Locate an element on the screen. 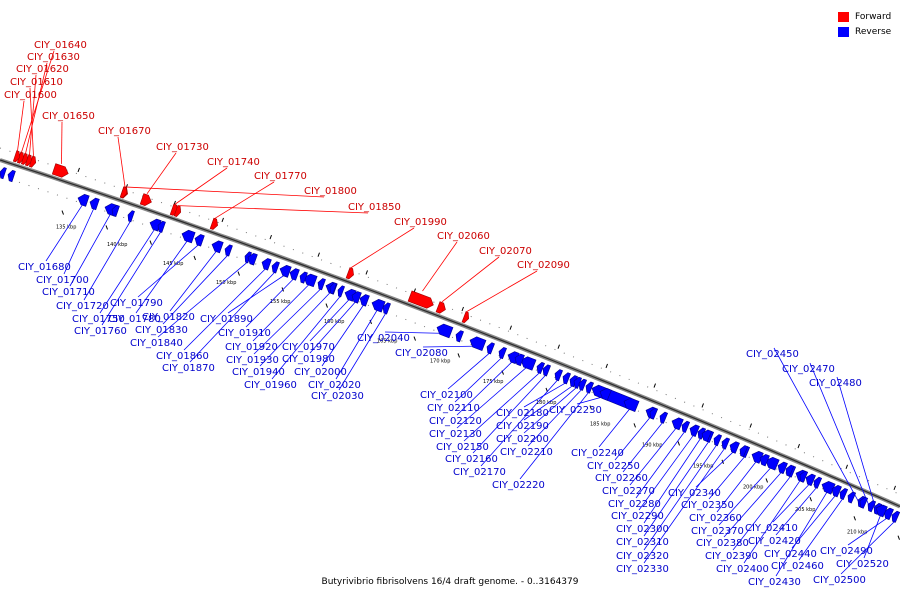  reverse-gene-label: CIY_01930 is located at coordinates (252, 360).